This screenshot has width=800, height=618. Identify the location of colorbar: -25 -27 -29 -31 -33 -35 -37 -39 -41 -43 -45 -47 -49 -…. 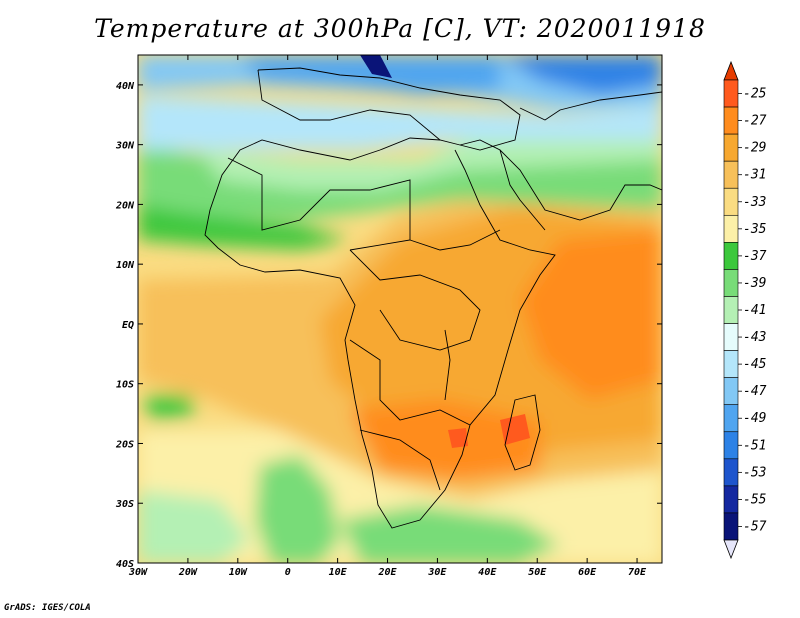
(745, 310).